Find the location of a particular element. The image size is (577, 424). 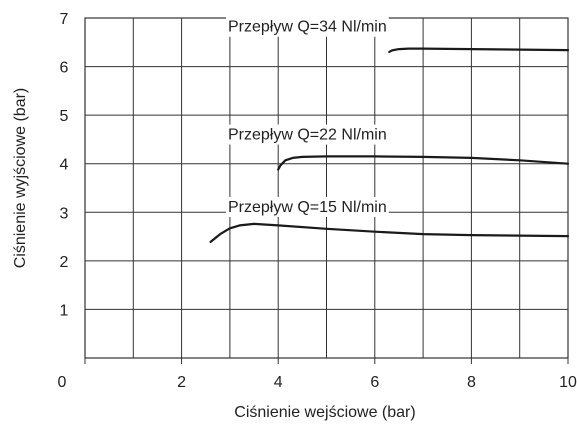

x-tick-label: 6 is located at coordinates (374, 382).